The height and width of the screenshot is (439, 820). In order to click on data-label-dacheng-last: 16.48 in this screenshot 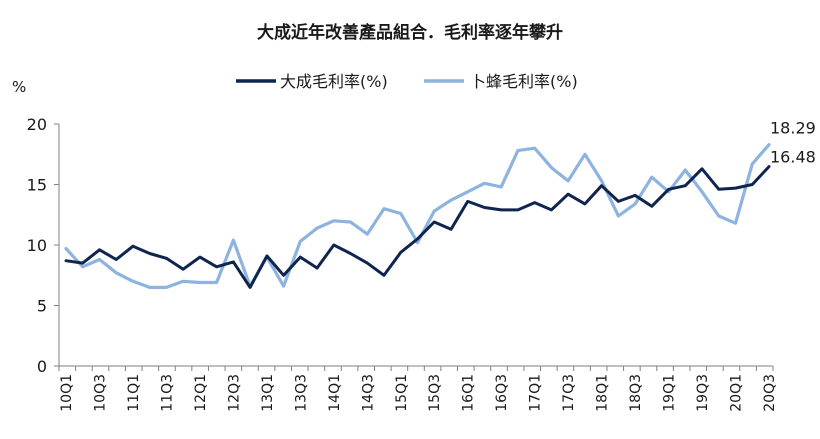, I will do `click(793, 157)`.